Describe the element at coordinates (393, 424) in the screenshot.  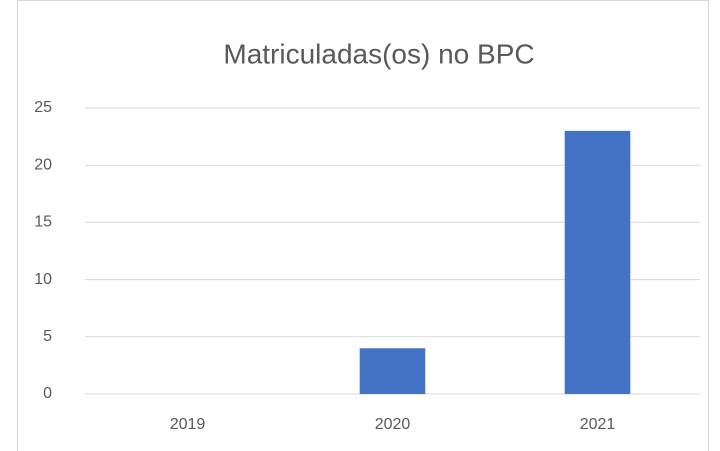
I see `x-tick-label: 2020` at that location.